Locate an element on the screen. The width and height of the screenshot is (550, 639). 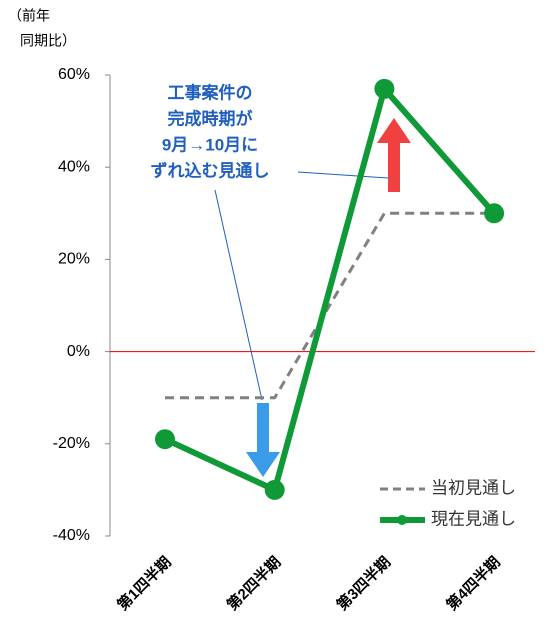
up-arrow is located at coordinates (394, 155).